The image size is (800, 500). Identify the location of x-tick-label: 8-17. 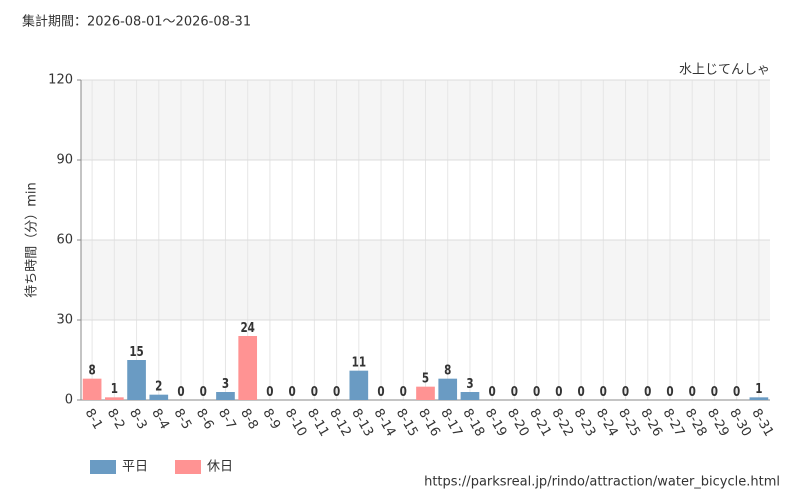
(451, 422).